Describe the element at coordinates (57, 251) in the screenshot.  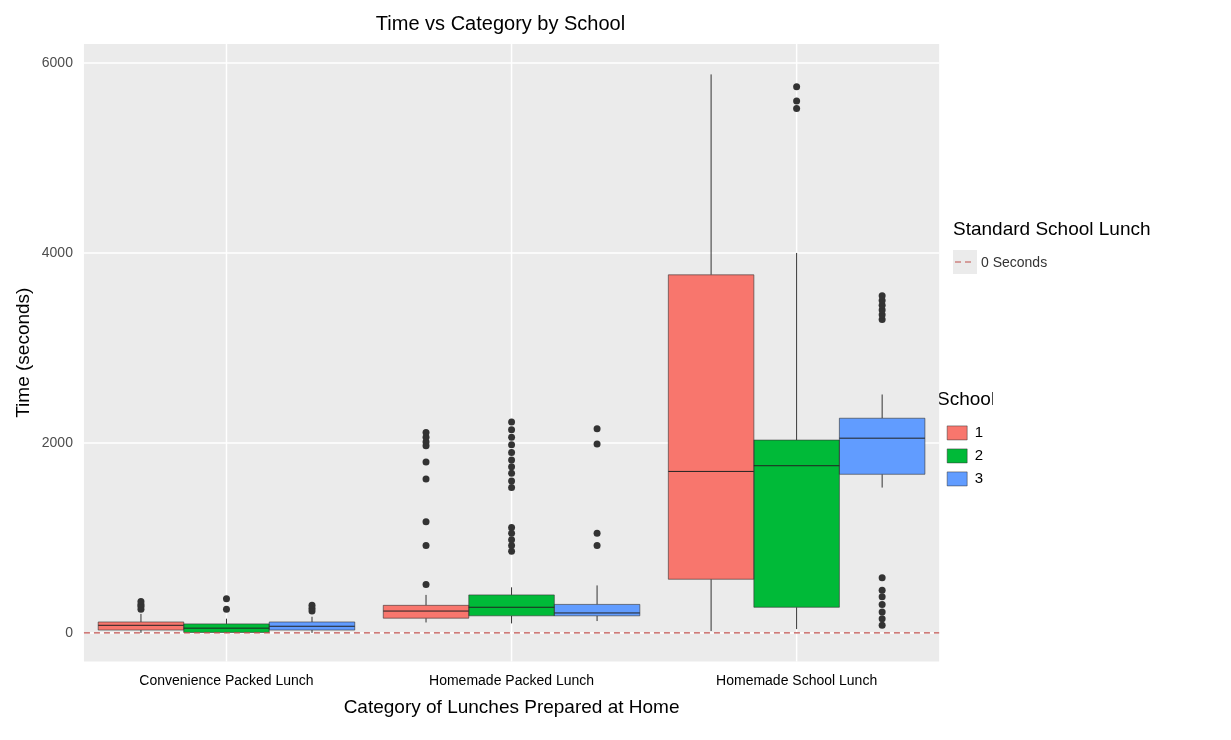
I see `y-tick-label: 4000` at that location.